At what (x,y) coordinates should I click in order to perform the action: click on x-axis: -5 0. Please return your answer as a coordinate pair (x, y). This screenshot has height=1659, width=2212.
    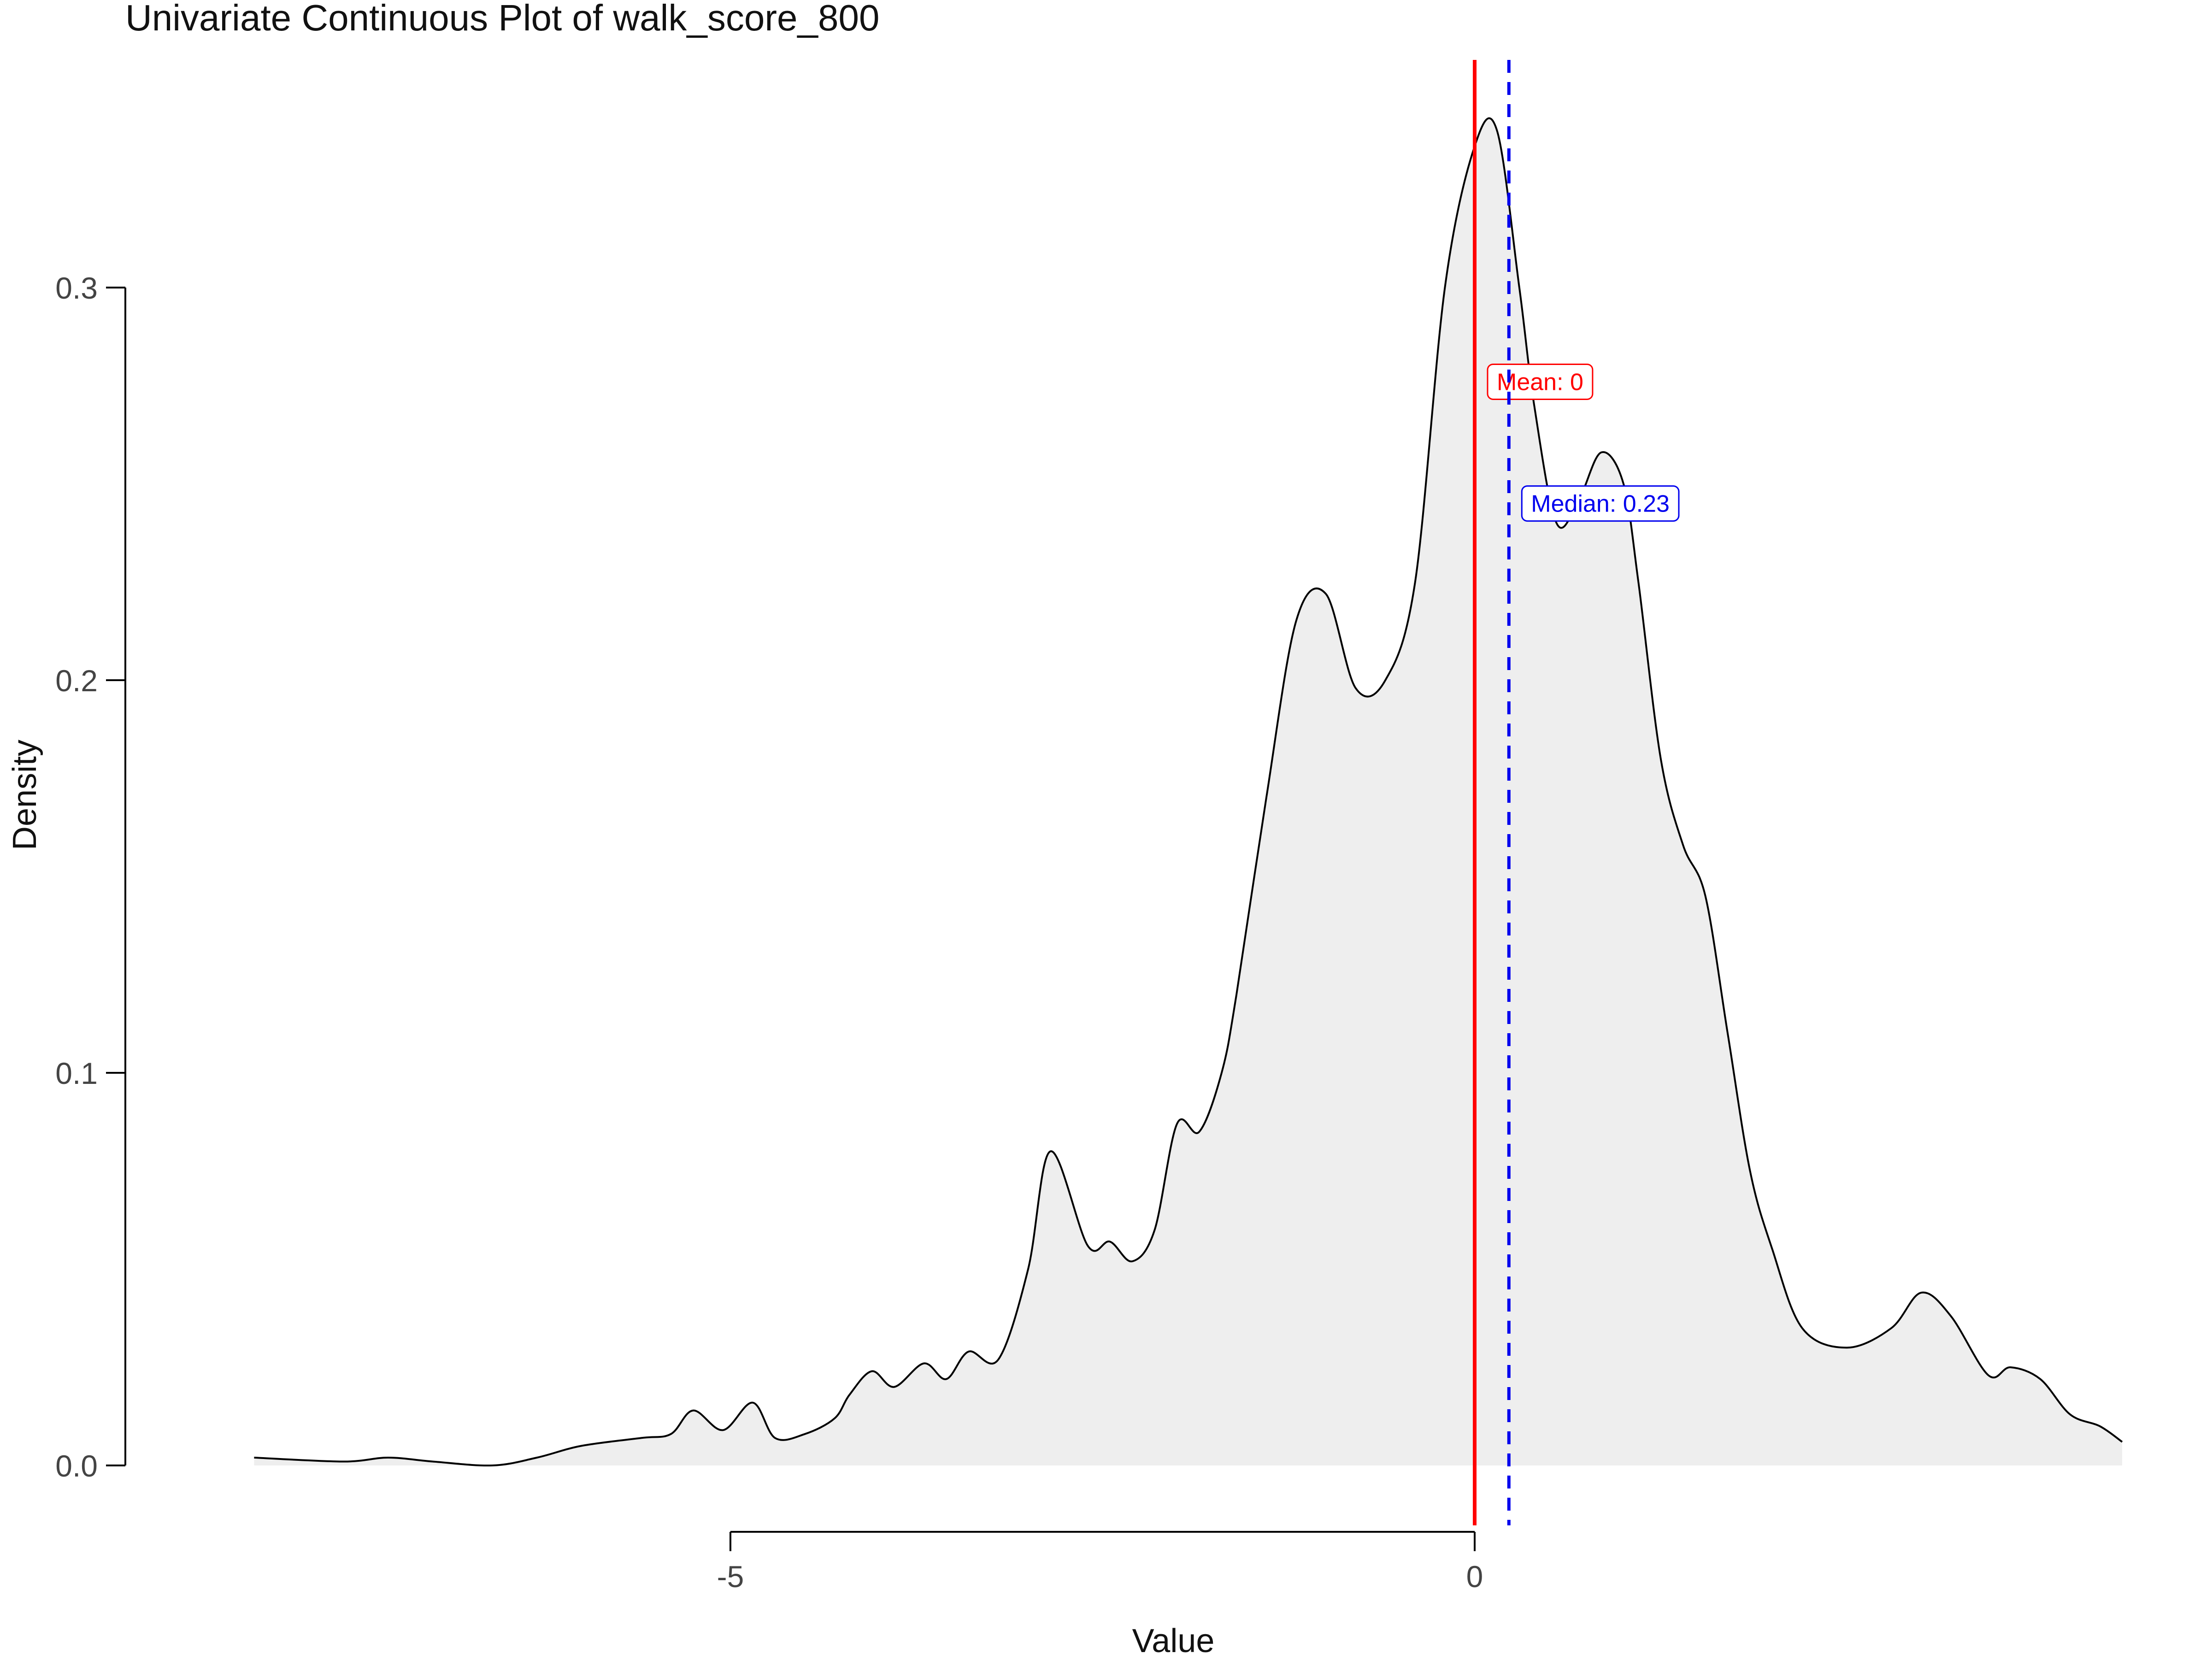
    Looking at the image, I should click on (1100, 1562).